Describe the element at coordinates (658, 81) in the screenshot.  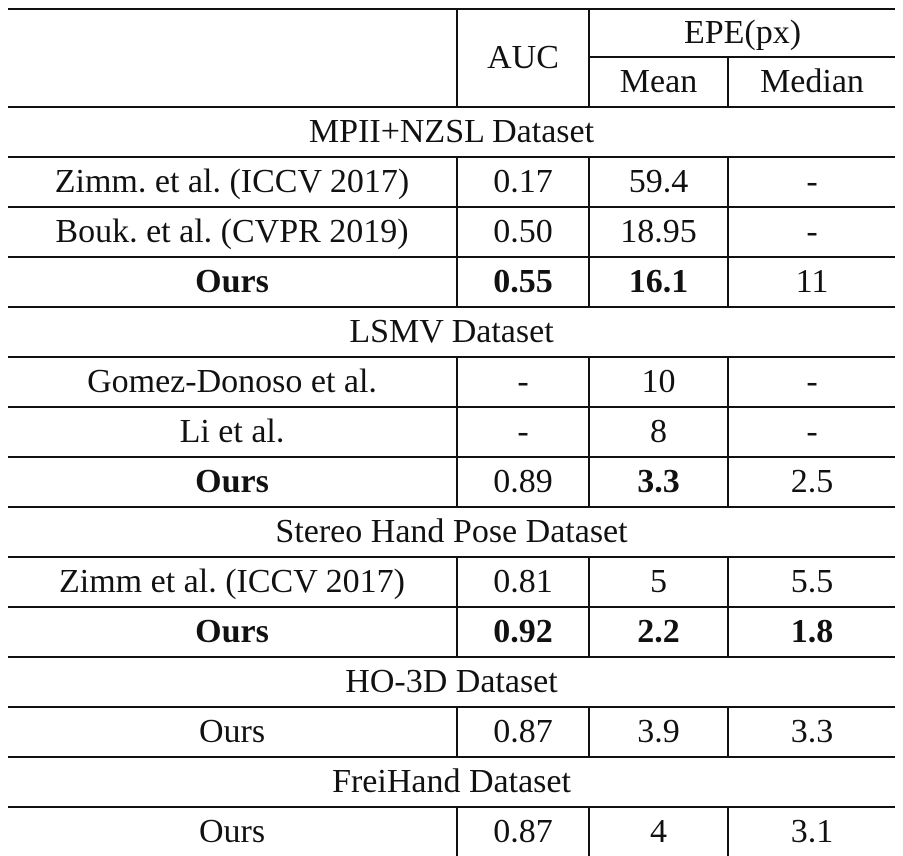
I see `mean-header: Mean` at that location.